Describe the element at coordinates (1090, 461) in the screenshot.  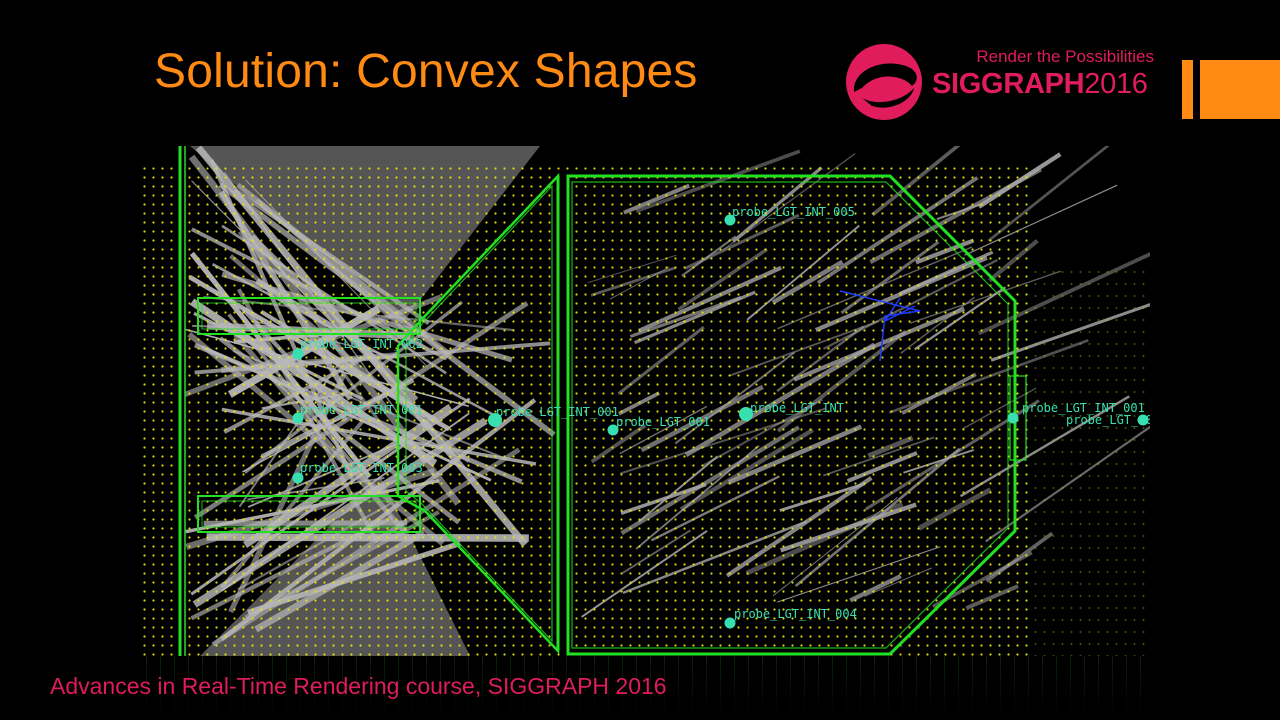
I see `probe-grid-outer` at that location.